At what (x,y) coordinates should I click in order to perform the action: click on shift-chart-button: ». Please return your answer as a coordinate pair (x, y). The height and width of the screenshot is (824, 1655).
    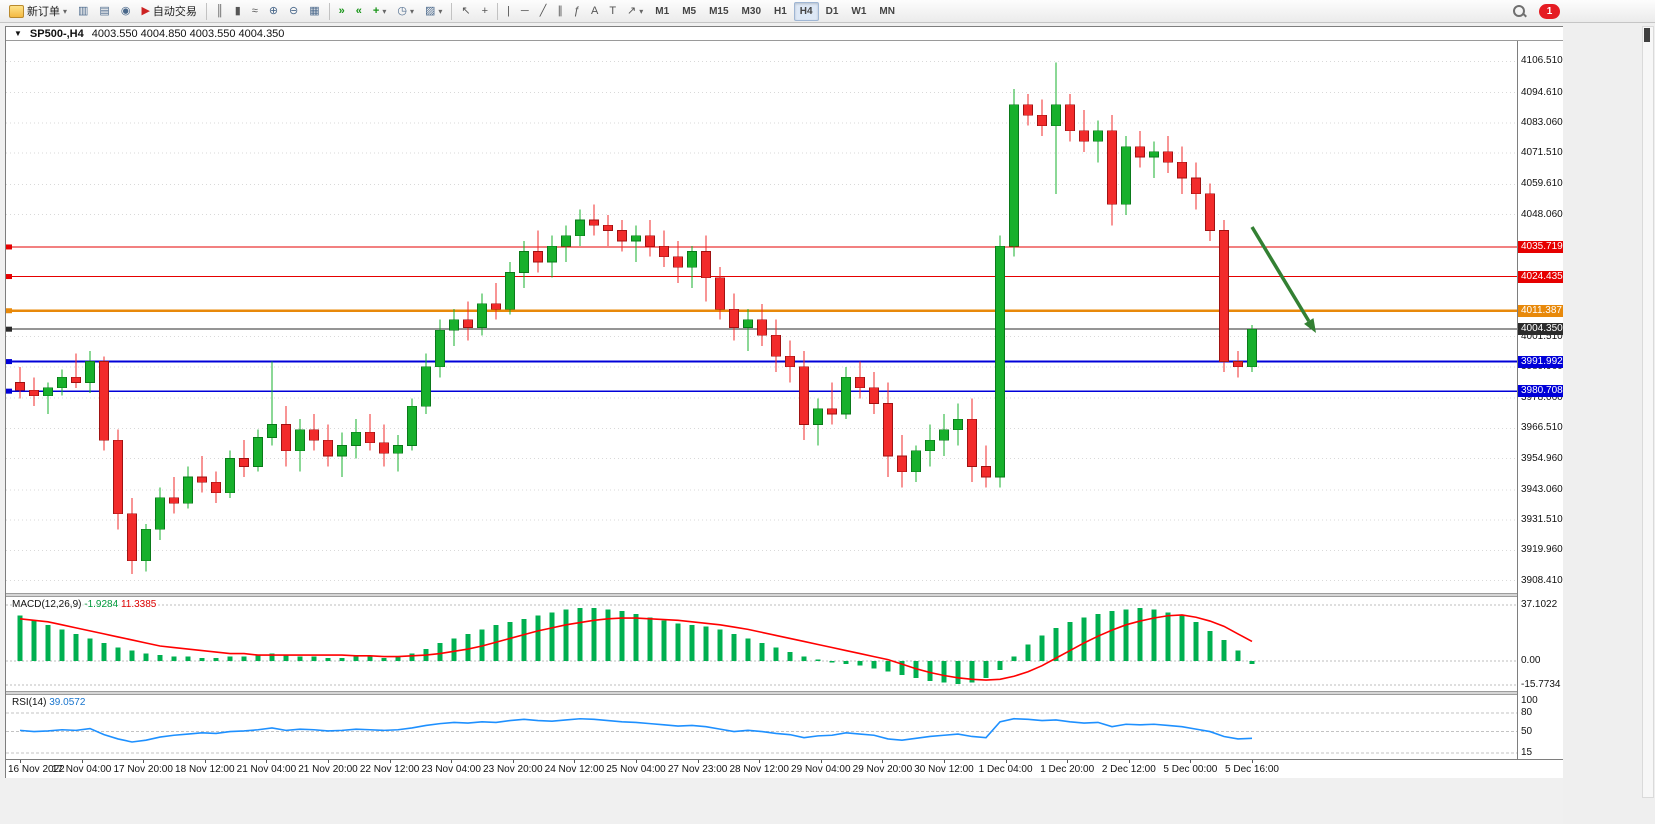
    Looking at the image, I should click on (342, 11).